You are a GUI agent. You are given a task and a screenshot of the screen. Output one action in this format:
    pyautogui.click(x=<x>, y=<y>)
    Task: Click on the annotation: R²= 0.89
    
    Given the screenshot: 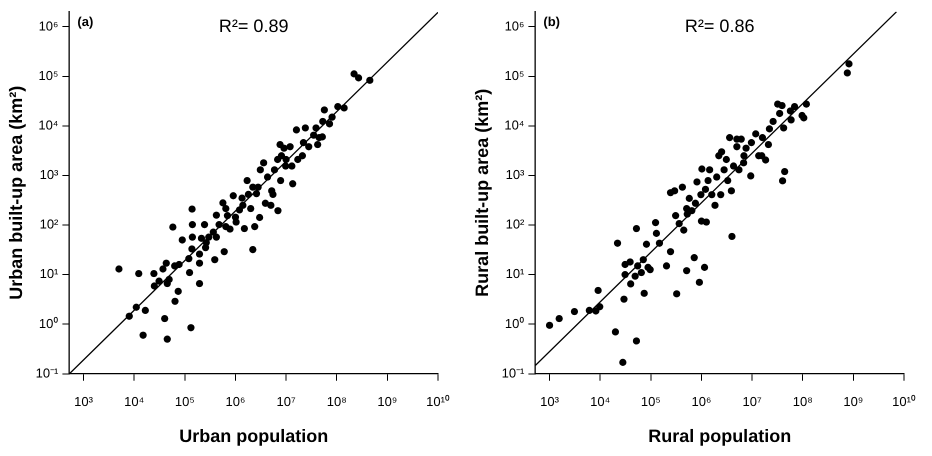 What is the action you would take?
    pyautogui.click(x=253, y=26)
    